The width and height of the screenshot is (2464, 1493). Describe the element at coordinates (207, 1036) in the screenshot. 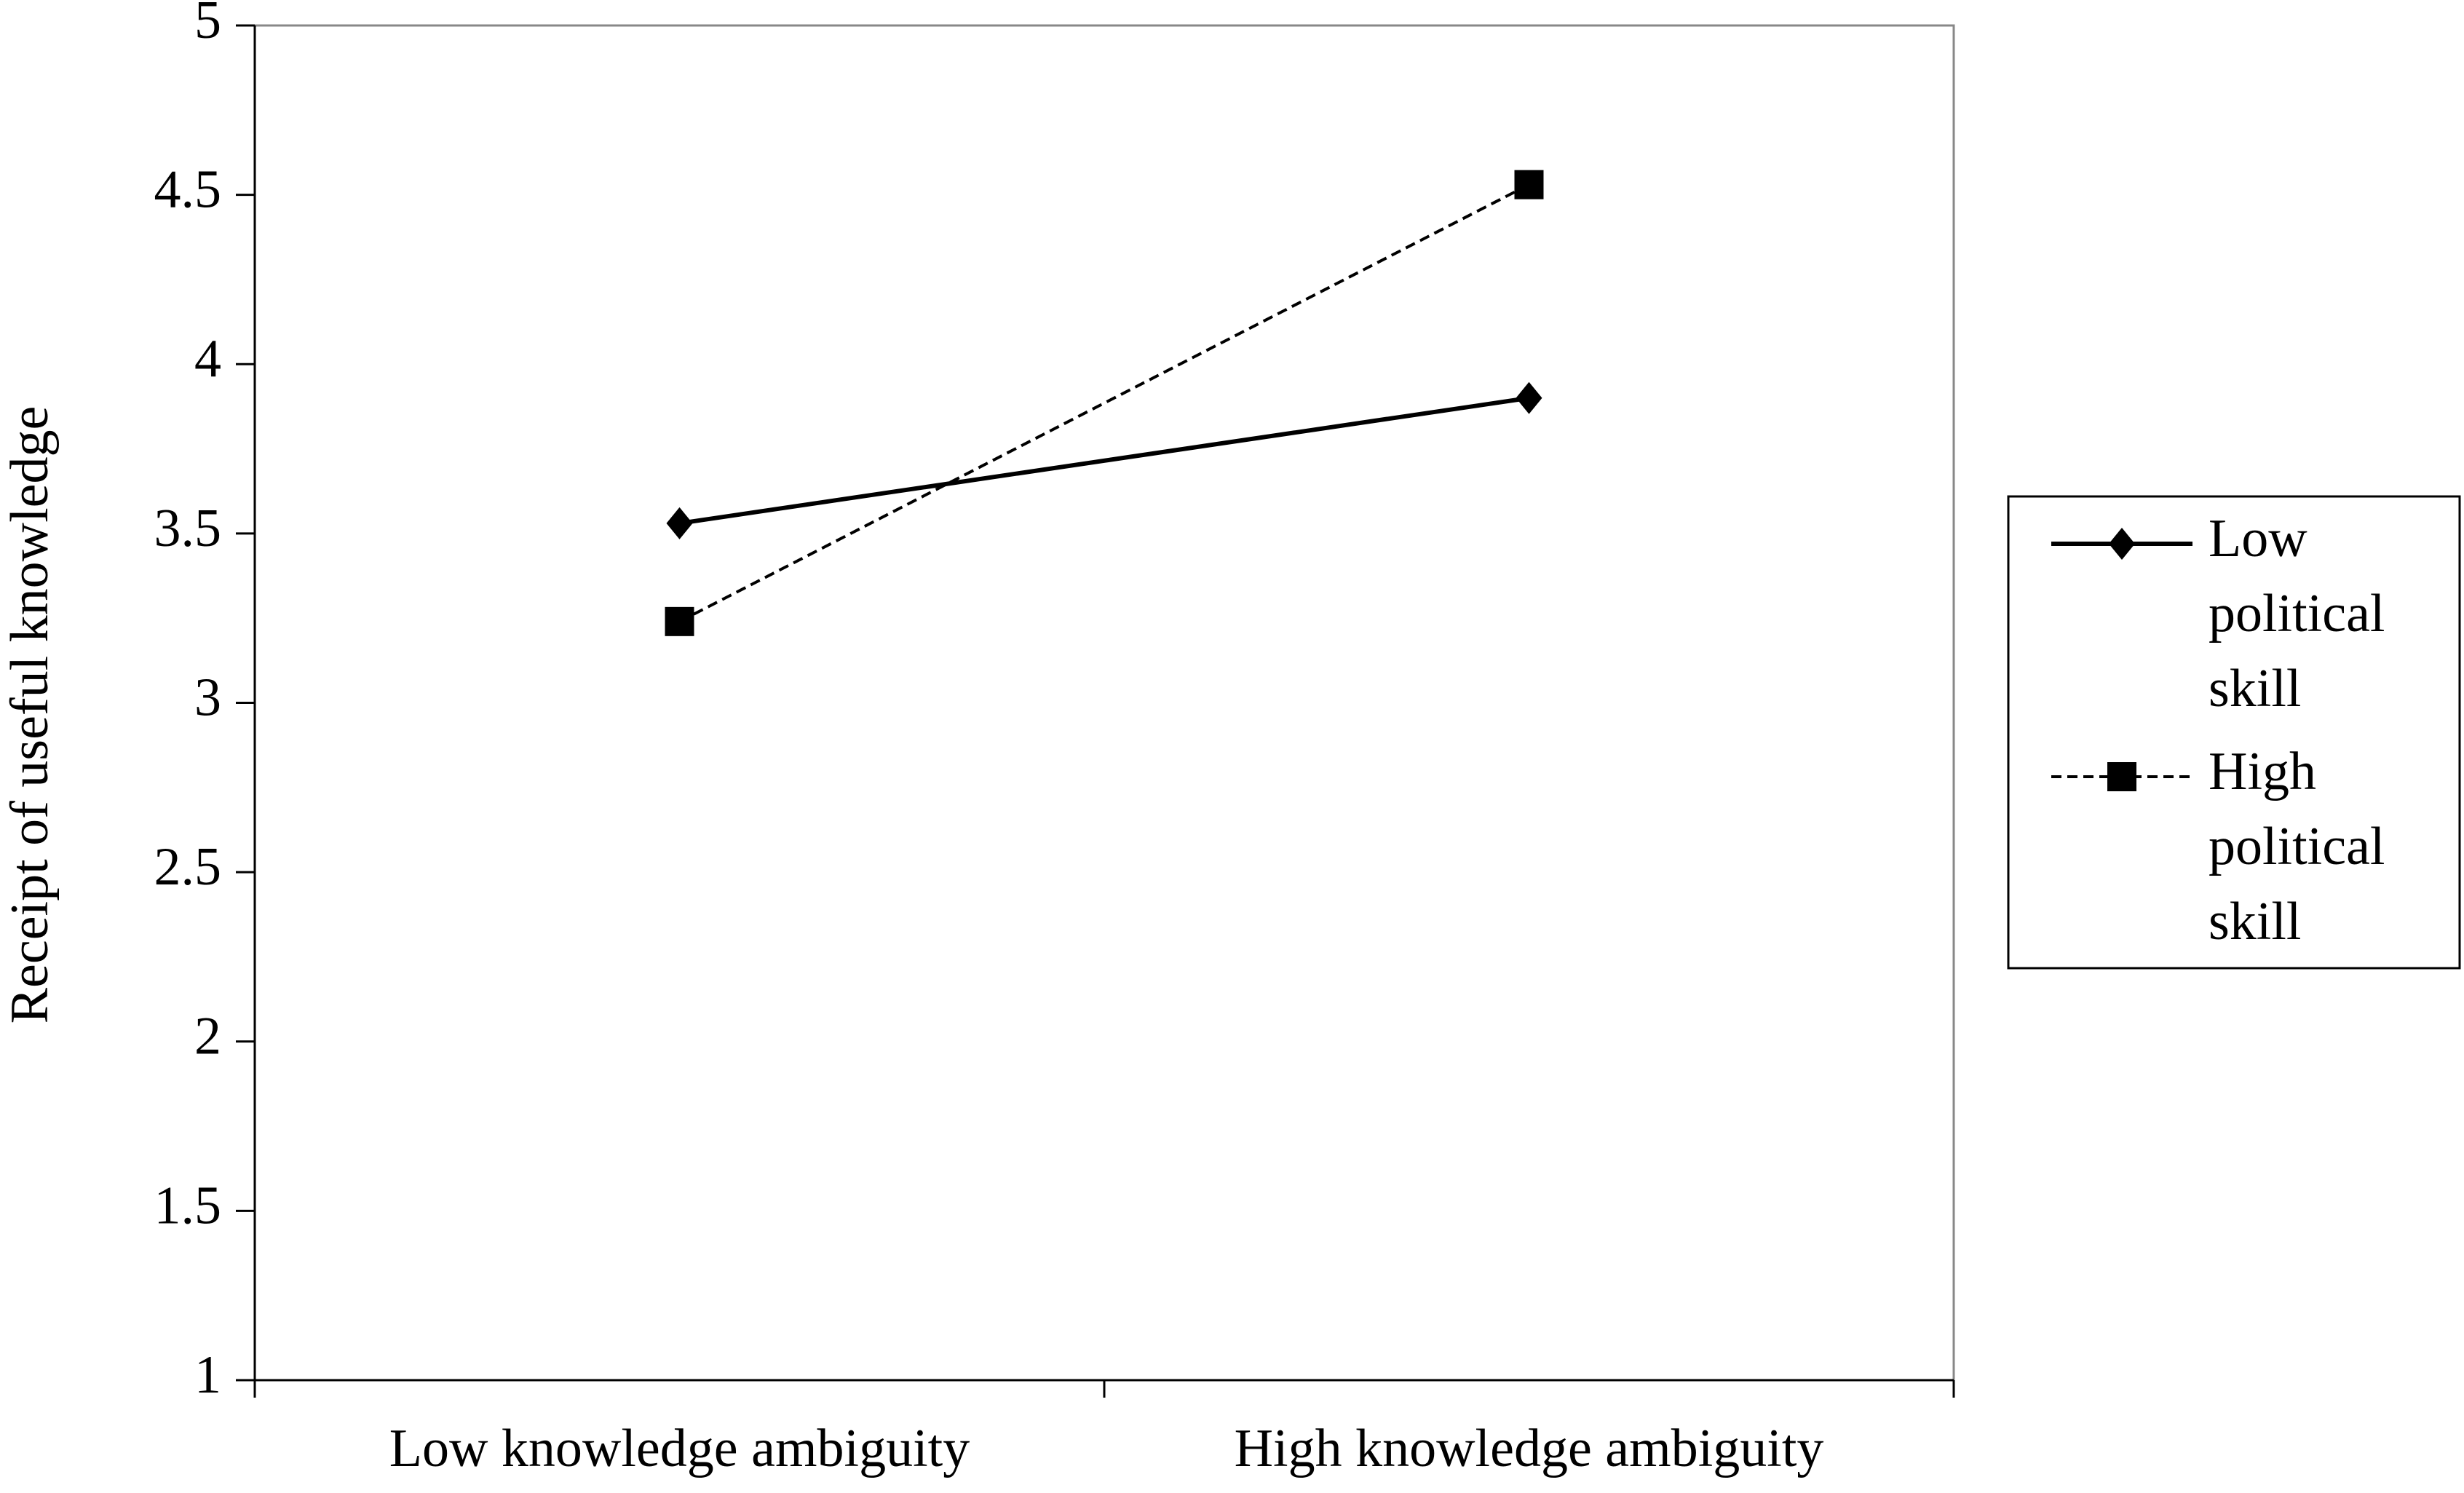

I see `y-tick-label: 2` at that location.